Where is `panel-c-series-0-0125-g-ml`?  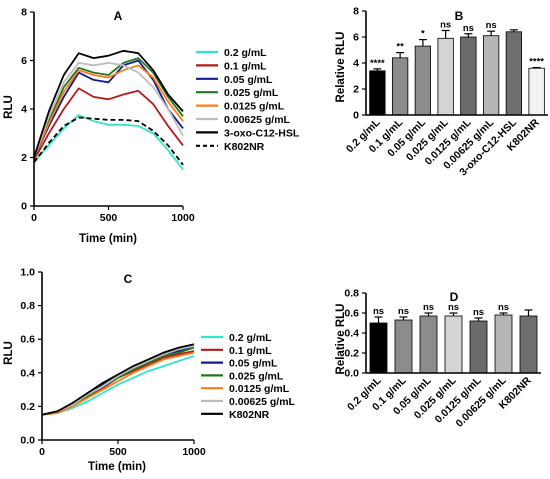
panel-c-series-0-0125-g-ml is located at coordinates (118, 383).